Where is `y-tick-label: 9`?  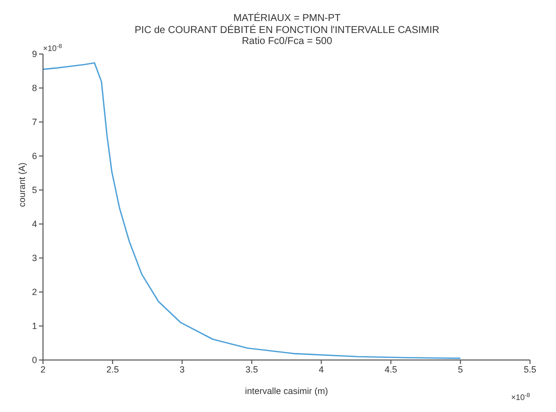
y-tick-label: 9 is located at coordinates (34, 54).